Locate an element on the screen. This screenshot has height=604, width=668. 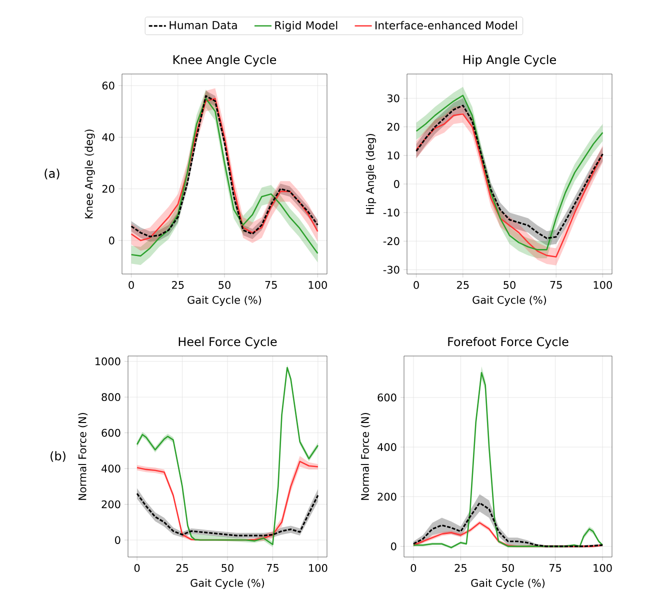
y-tick-label: 40 is located at coordinates (108, 137).